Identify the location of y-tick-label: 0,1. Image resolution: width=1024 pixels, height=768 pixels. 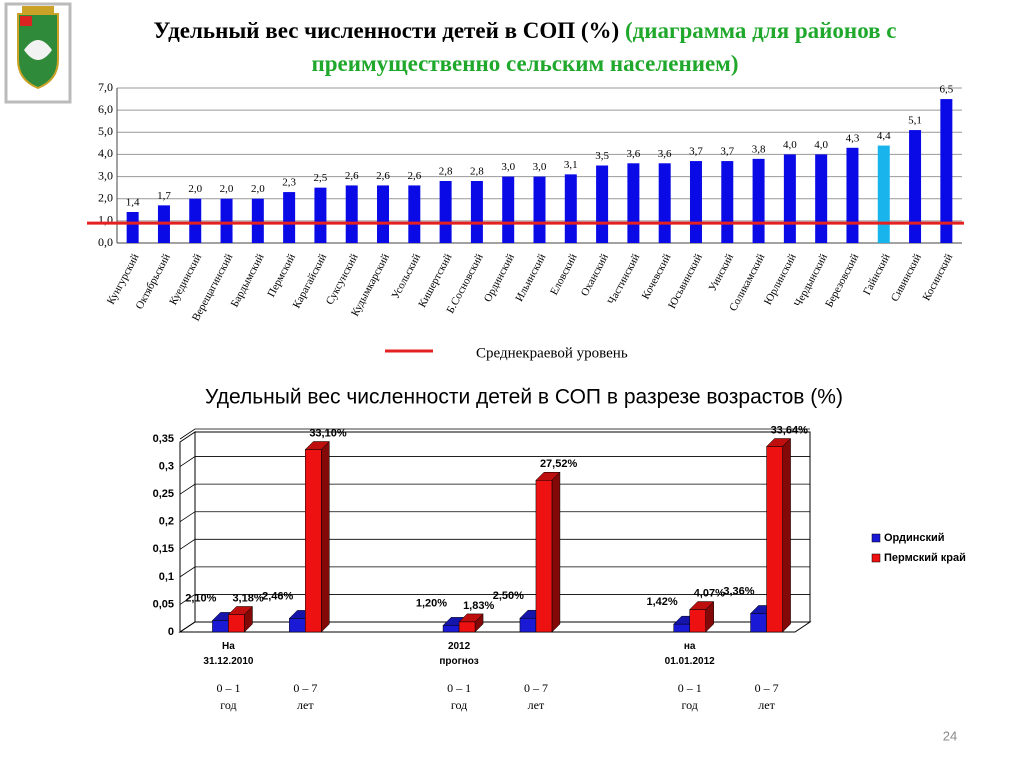
(166, 577).